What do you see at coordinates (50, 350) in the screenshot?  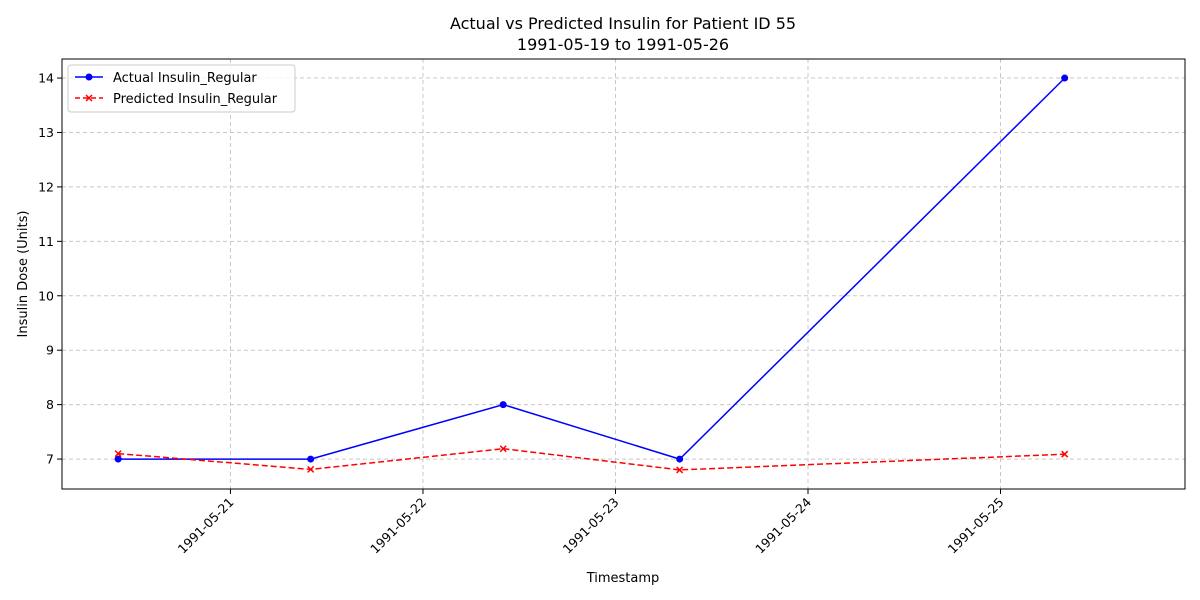 I see `y-tick-label: 9` at bounding box center [50, 350].